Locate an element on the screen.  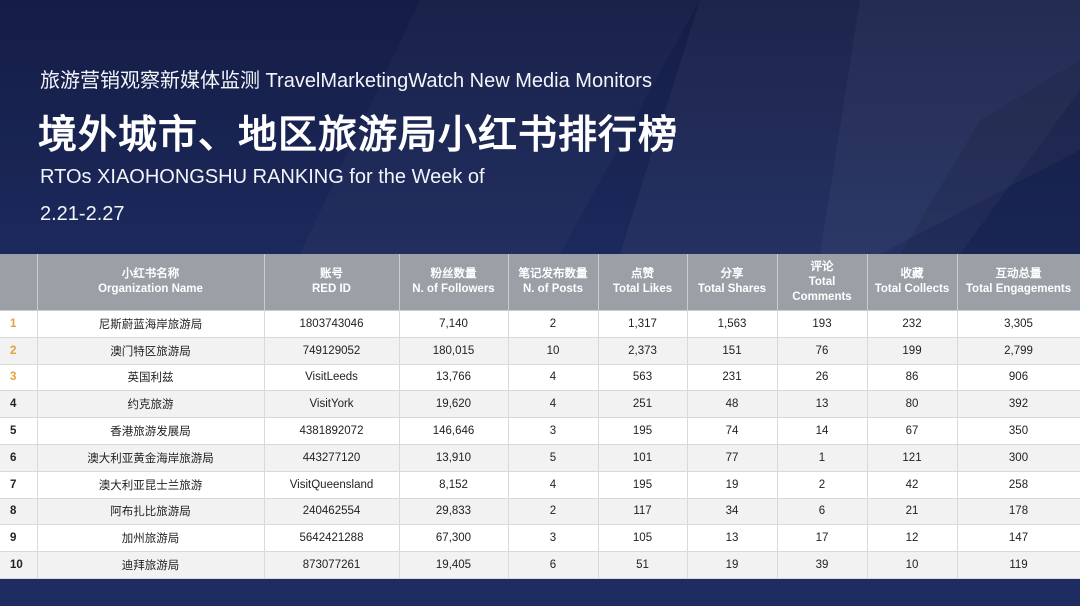
collects-cell: 80 is located at coordinates (912, 404).